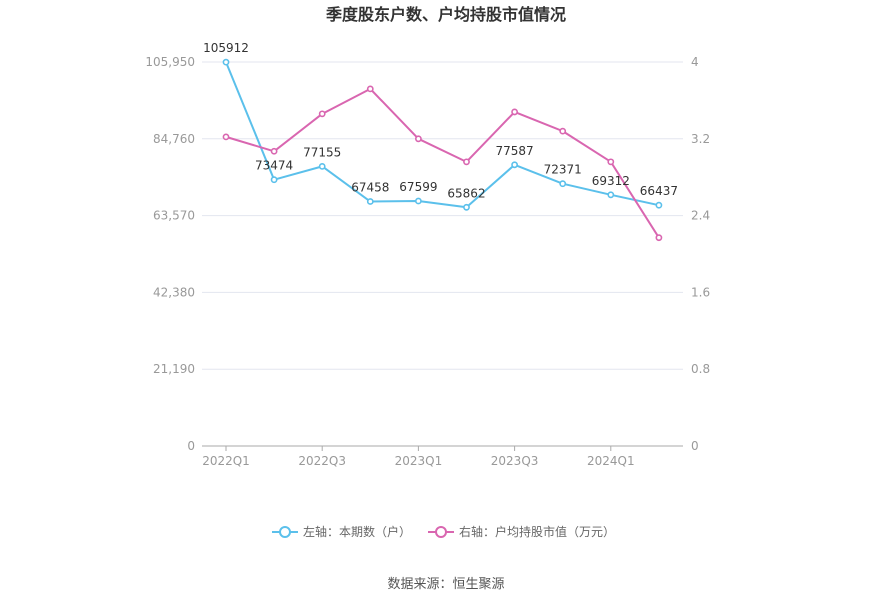 This screenshot has width=893, height=603. I want to click on right-tick-label: 3.2, so click(700, 139).